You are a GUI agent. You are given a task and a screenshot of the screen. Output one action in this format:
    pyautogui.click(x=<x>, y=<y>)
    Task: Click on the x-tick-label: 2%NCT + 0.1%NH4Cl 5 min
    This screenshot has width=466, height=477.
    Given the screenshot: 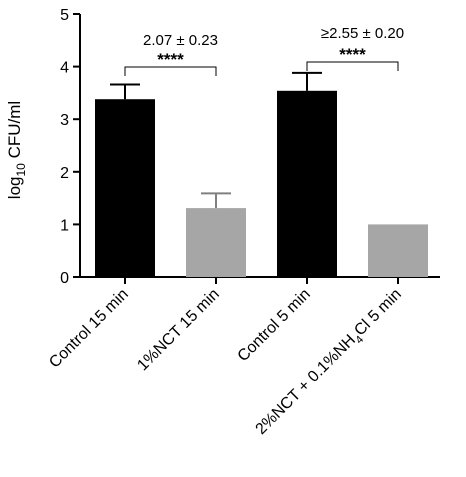 What is the action you would take?
    pyautogui.click(x=330, y=363)
    